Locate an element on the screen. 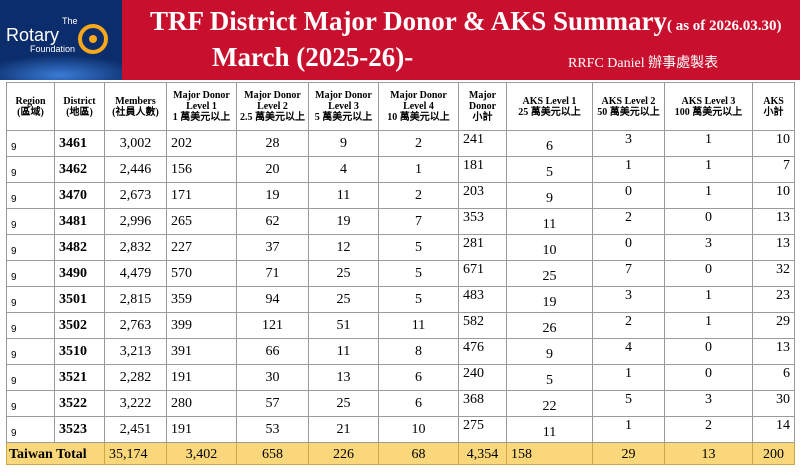  table-row: 9 3501 2,815 359 94 25 5 483 19 3 1 23 is located at coordinates (400, 299).